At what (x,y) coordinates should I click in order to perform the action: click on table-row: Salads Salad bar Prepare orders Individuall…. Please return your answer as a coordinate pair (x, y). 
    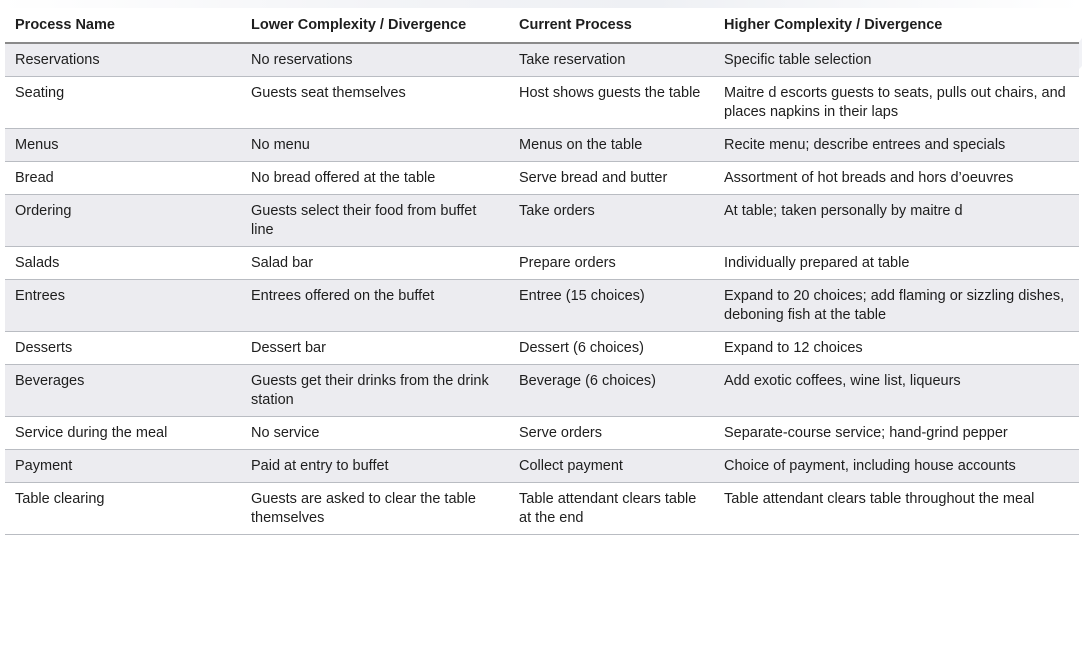
    Looking at the image, I should click on (542, 263).